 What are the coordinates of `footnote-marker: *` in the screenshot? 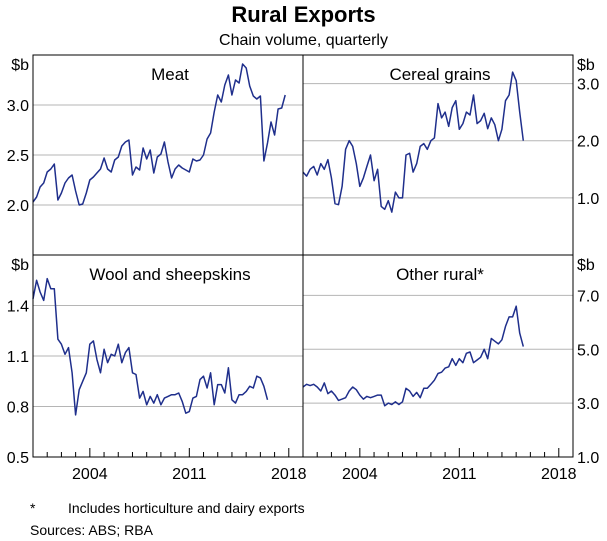 It's located at (33, 508).